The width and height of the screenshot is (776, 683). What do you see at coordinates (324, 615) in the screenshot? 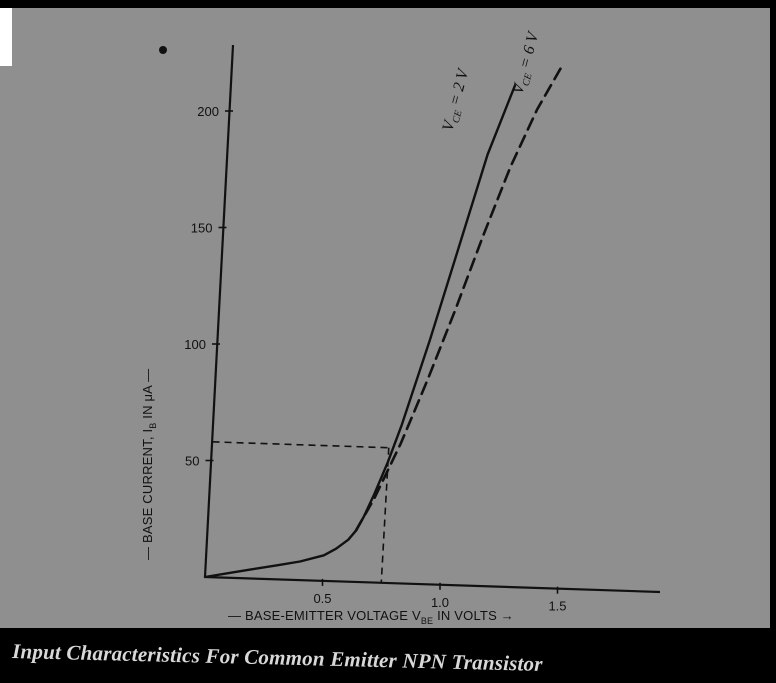
I see `x-axis-title-main: — BASE-EMITTER VOLTAGE V` at bounding box center [324, 615].